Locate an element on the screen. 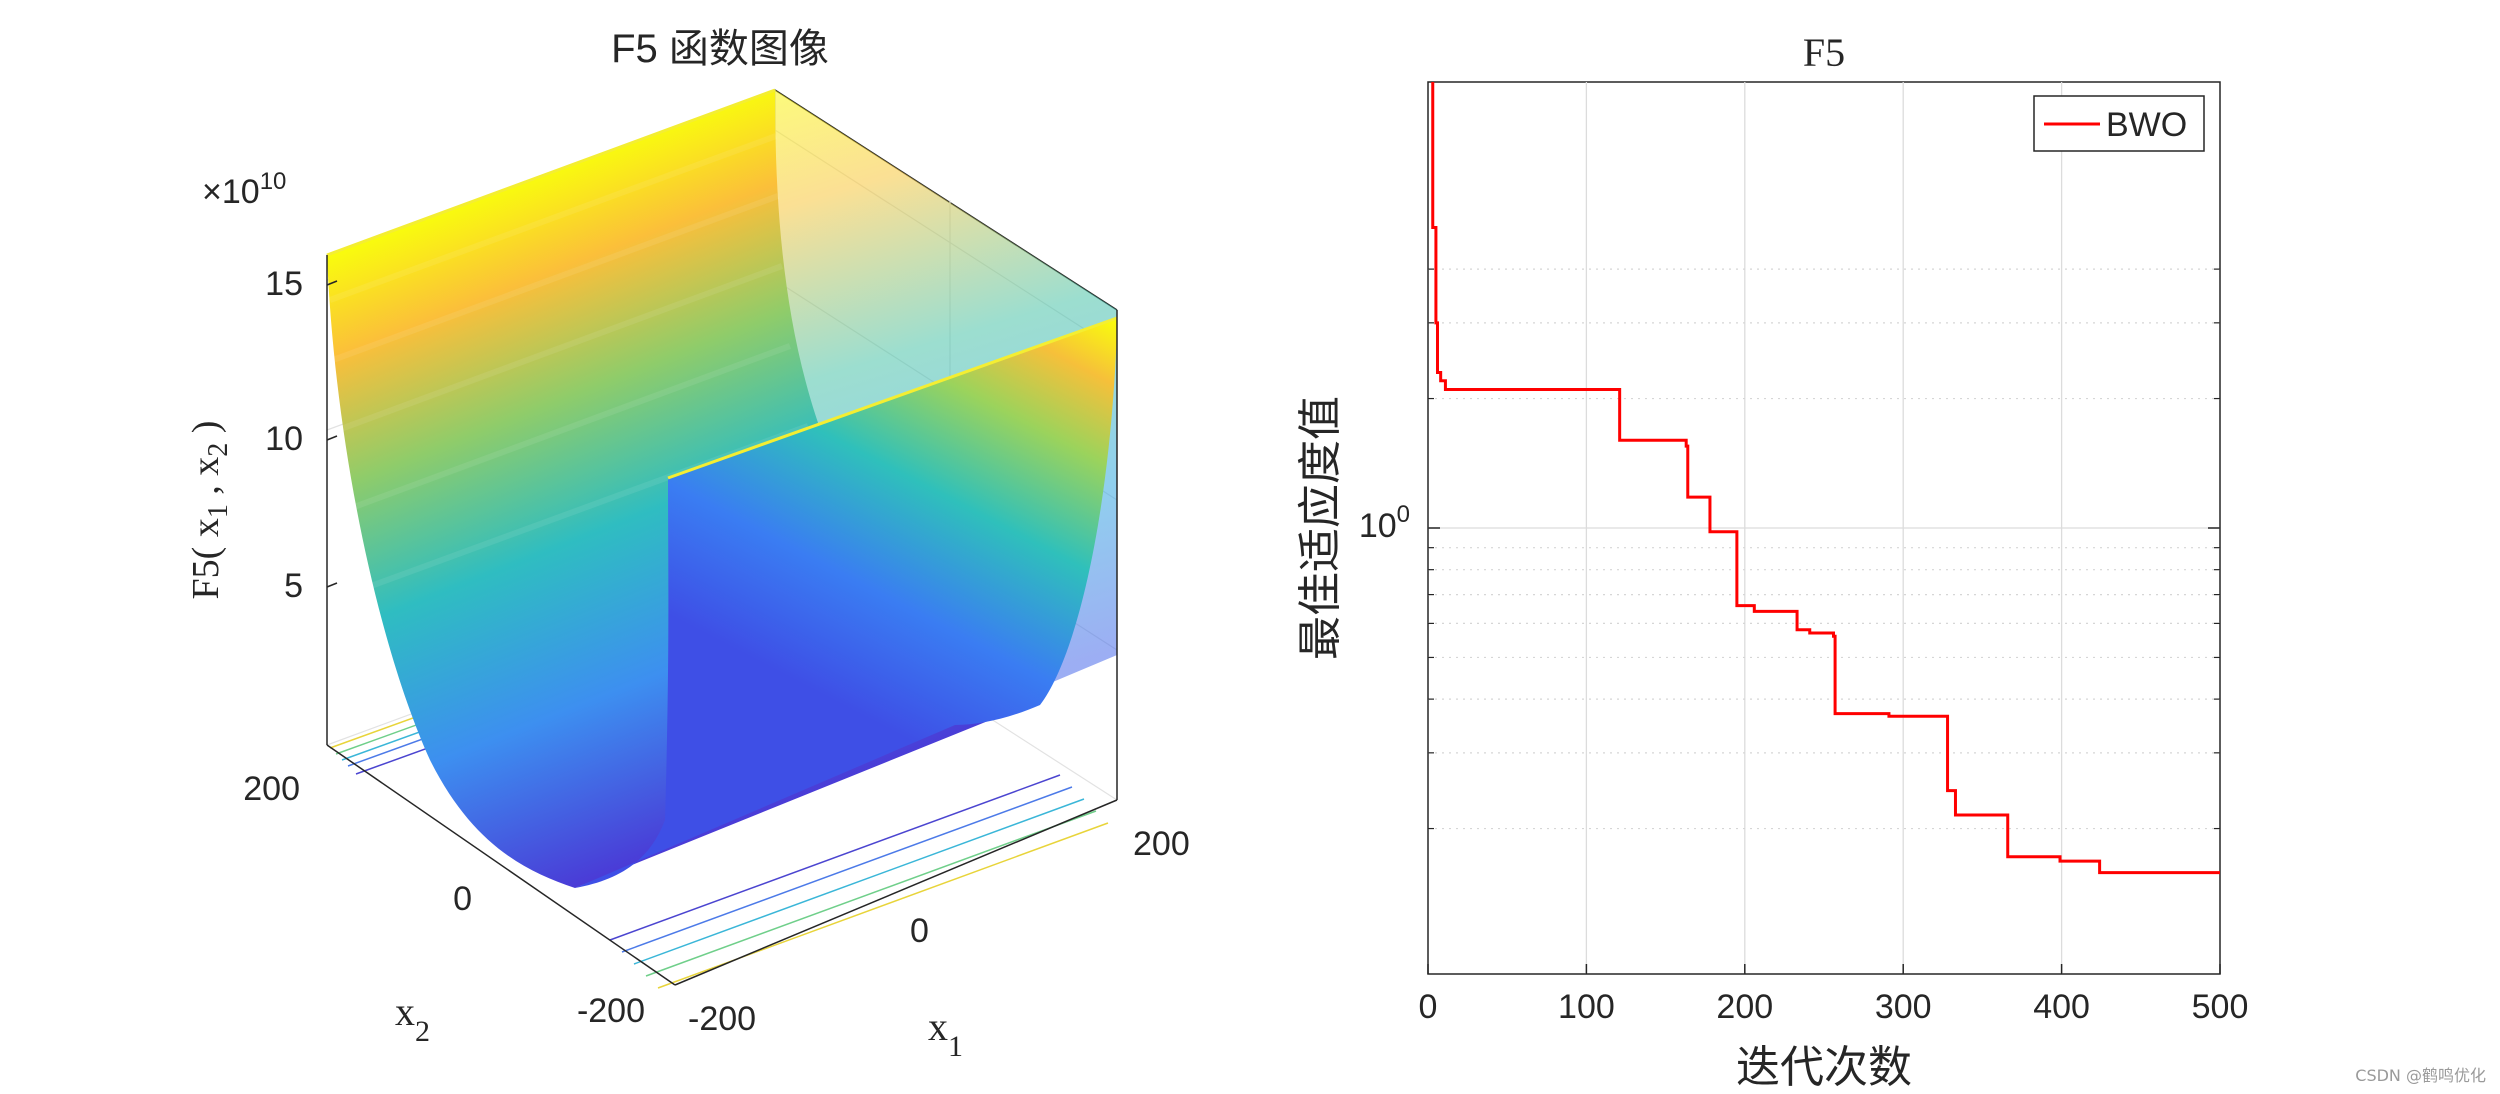 The width and height of the screenshot is (2500, 1094). surface-left-rim is located at coordinates (551, 172).